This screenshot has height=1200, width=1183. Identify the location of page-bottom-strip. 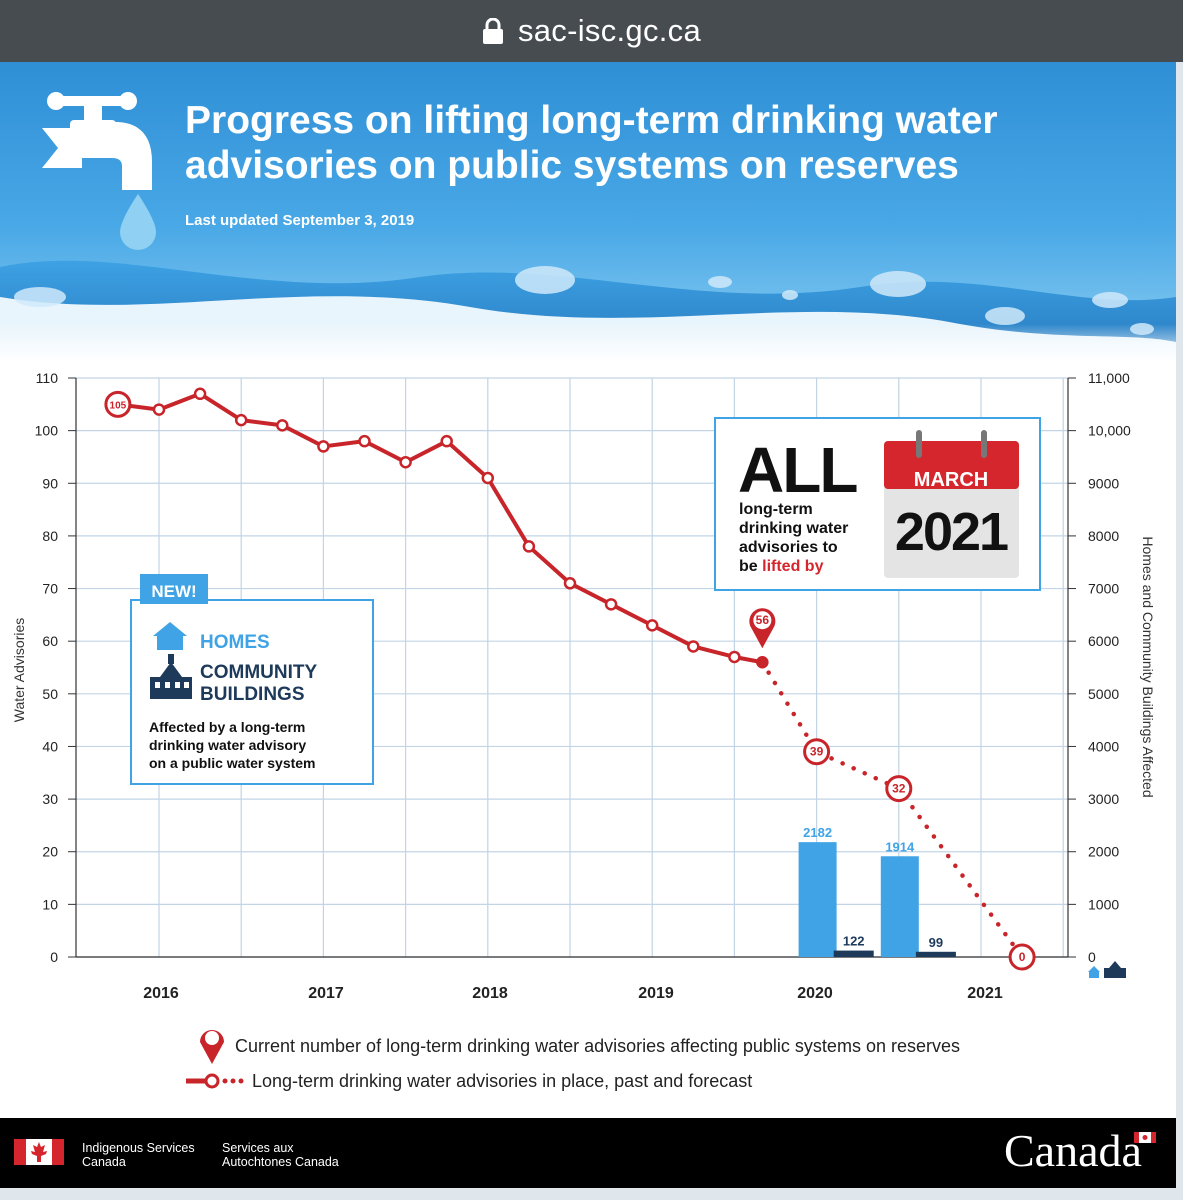
(591, 1194).